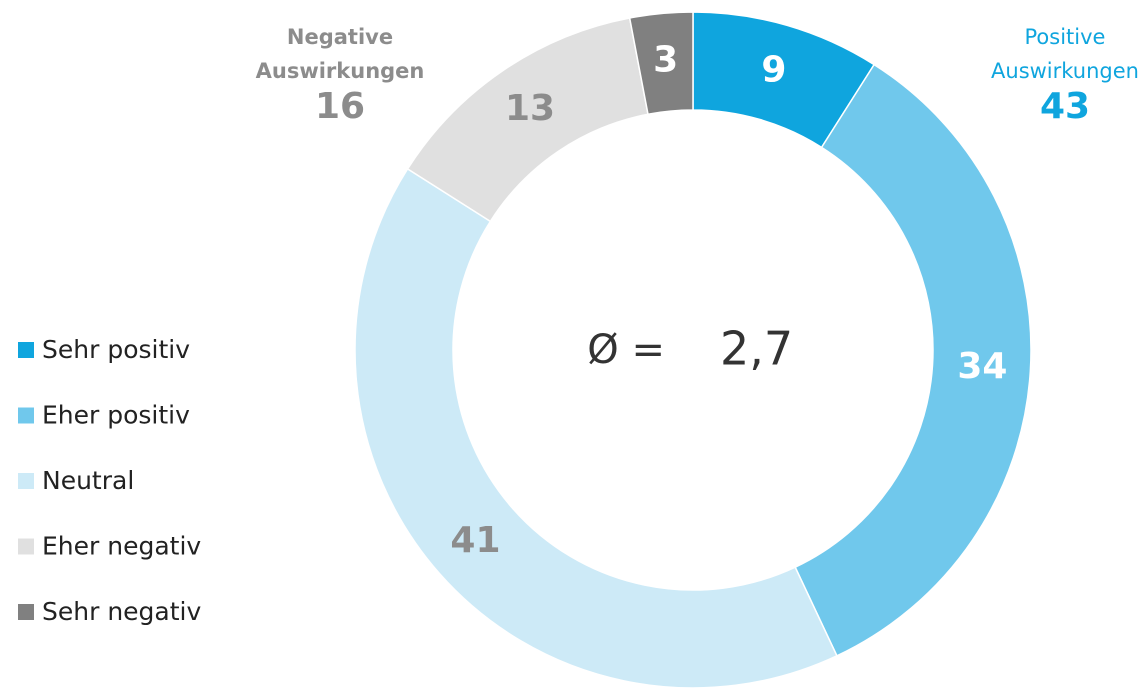  Describe the element at coordinates (665, 59) in the screenshot. I see `data-label: 3` at that location.